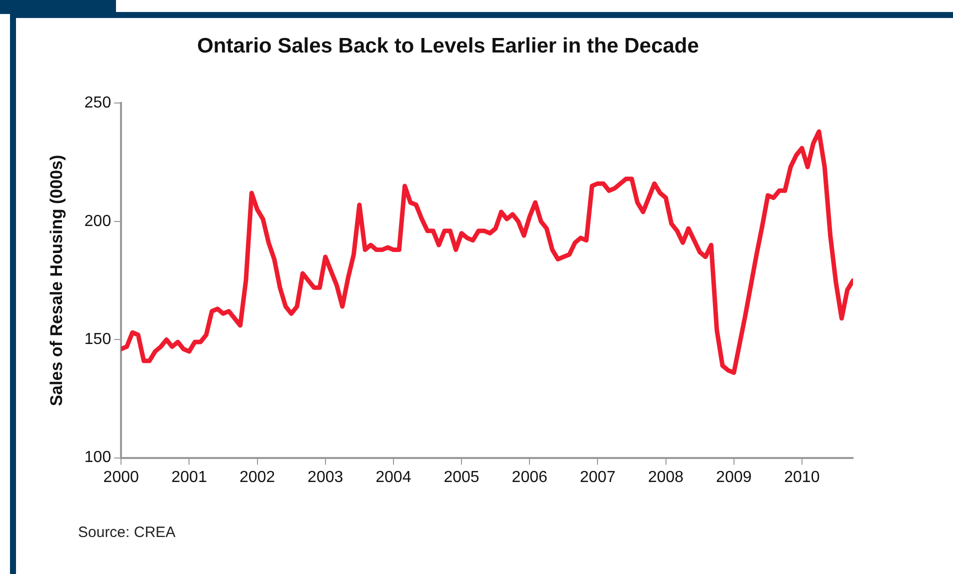 Image resolution: width=953 pixels, height=574 pixels. What do you see at coordinates (98, 457) in the screenshot?
I see `y-tick-label: 100` at bounding box center [98, 457].